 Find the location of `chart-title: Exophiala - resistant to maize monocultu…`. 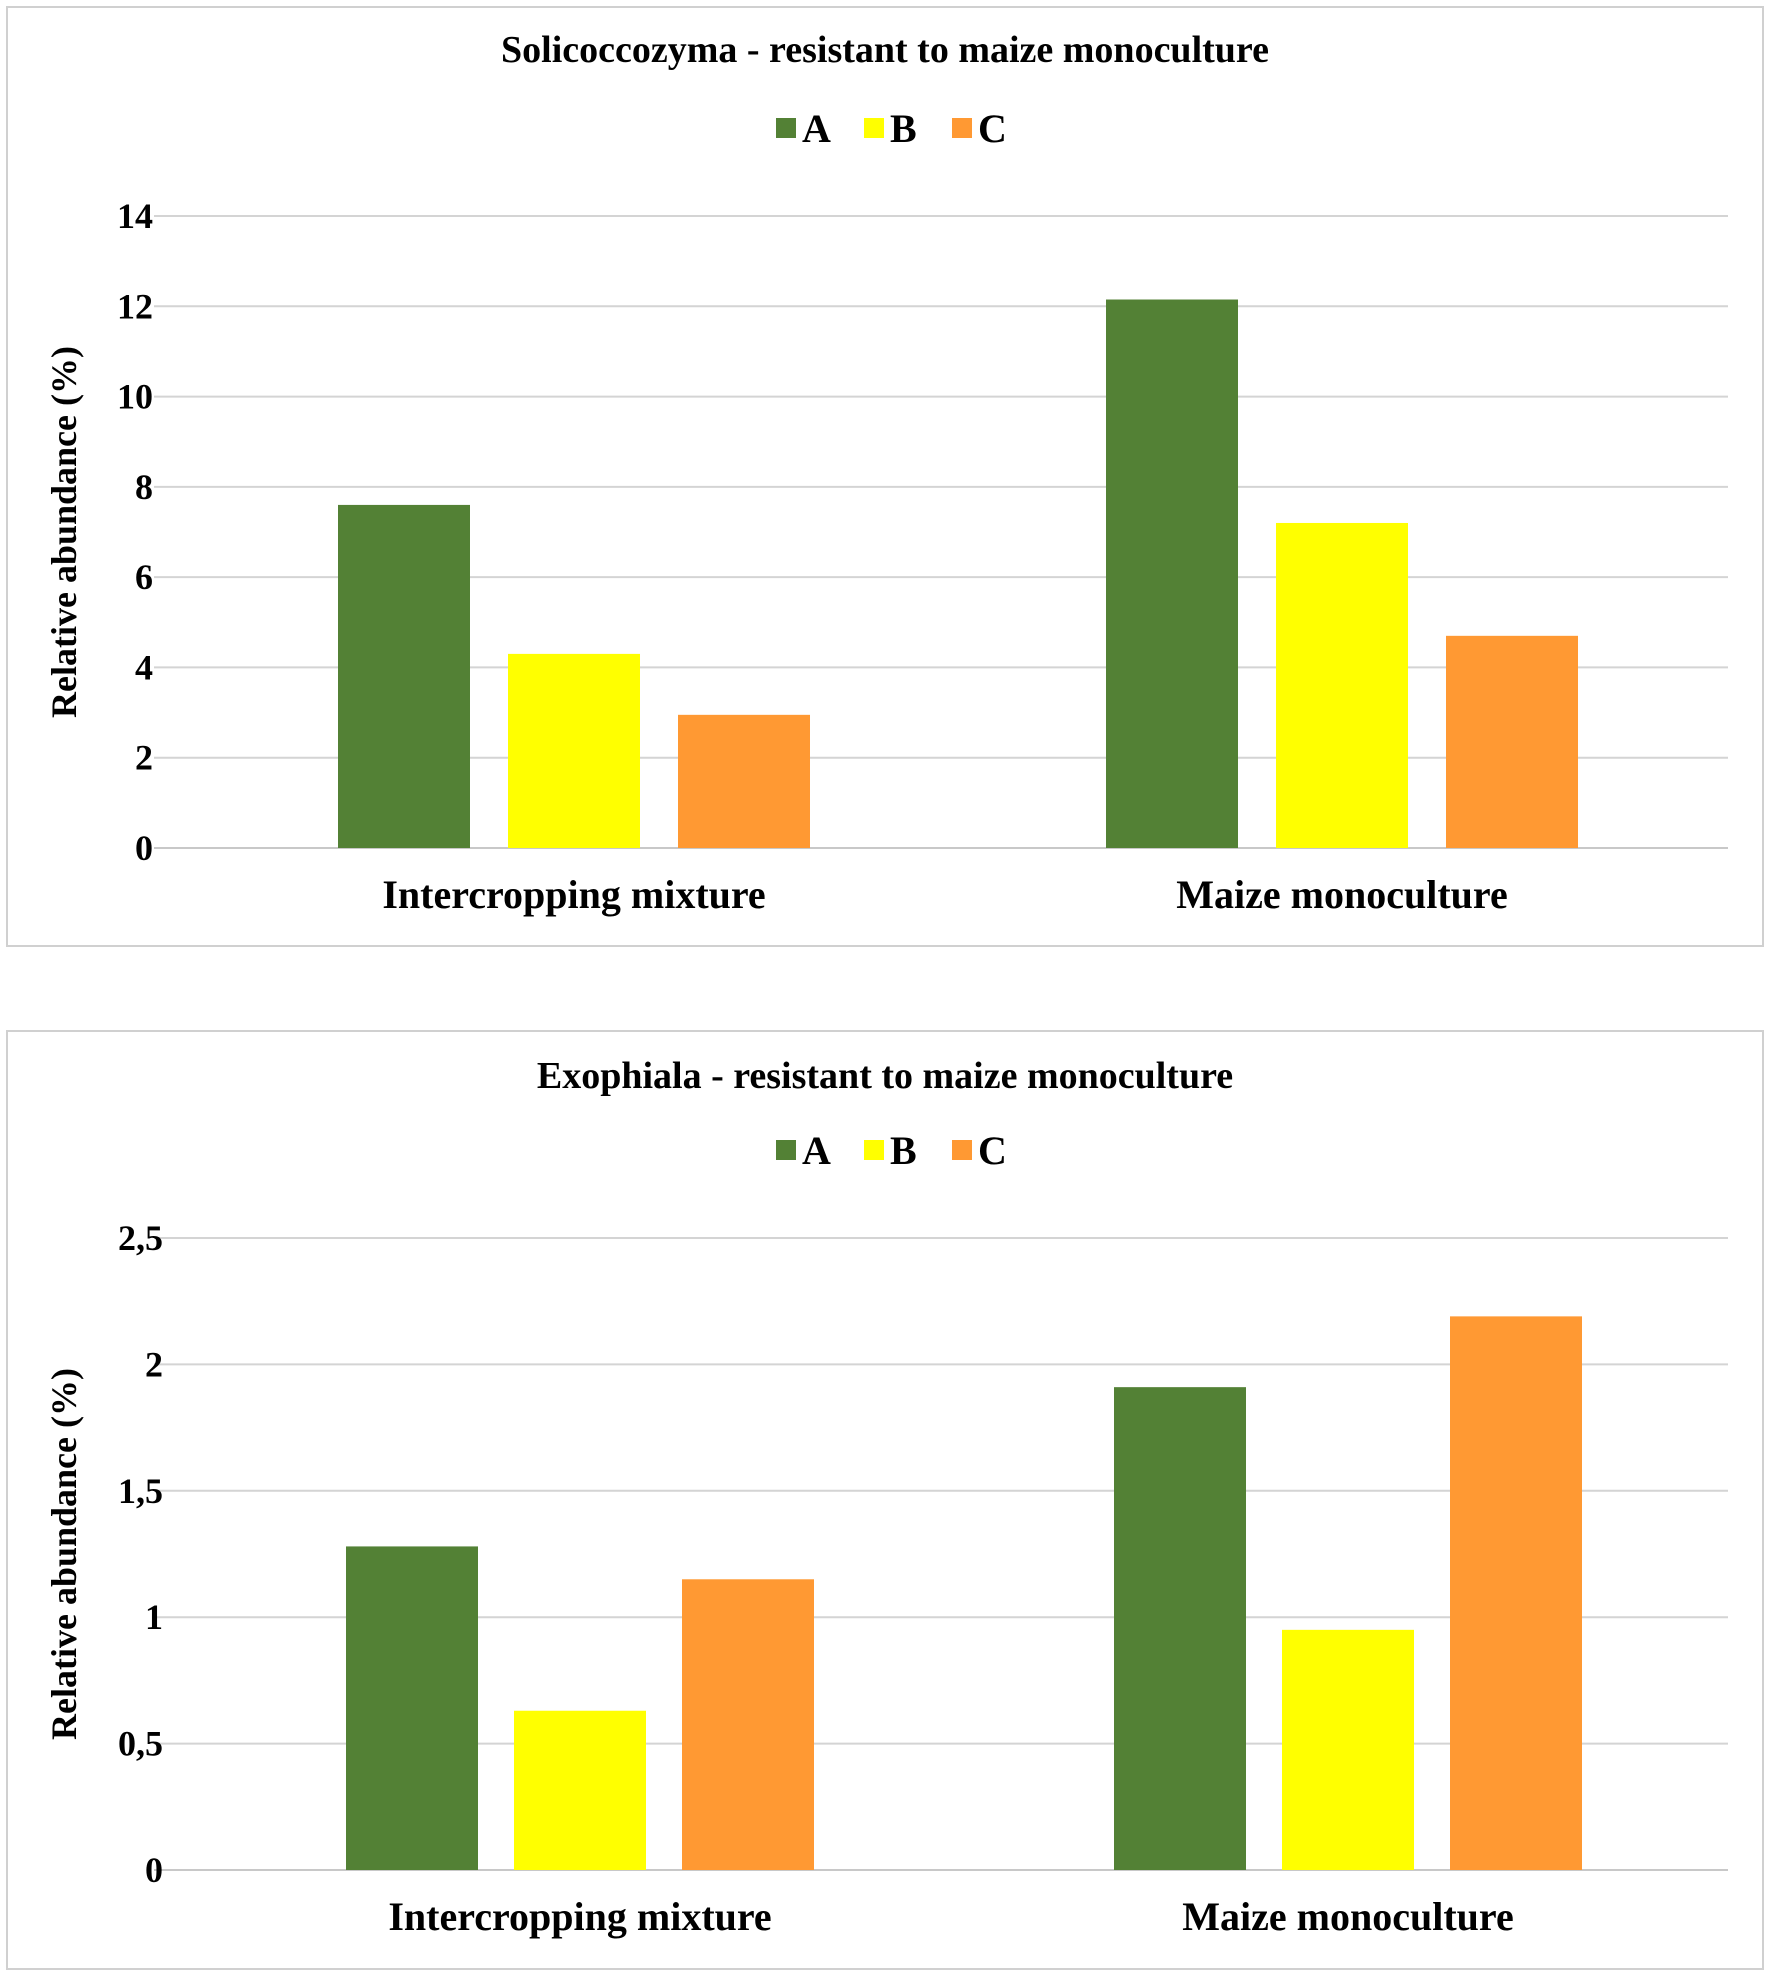

chart-title: Exophiala - resistant to maize monocultu… is located at coordinates (885, 1076).